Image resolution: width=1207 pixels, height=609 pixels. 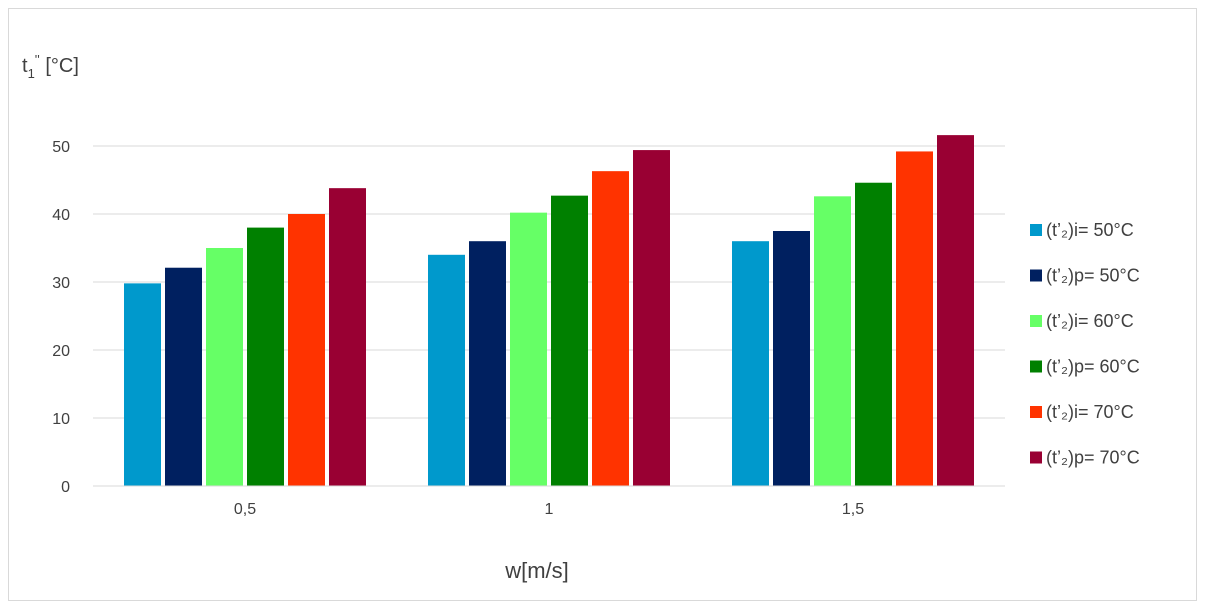 What do you see at coordinates (61, 317) in the screenshot?
I see `y-axis-ticks: 0 10 20 30 40 50` at bounding box center [61, 317].